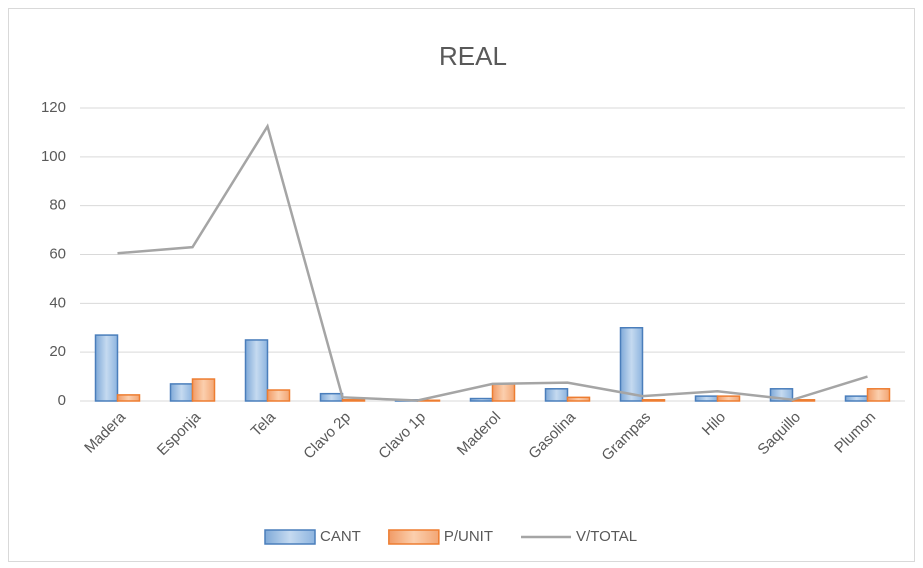 This screenshot has height=568, width=923. What do you see at coordinates (57, 205) in the screenshot?
I see `y-tick-label: 80` at bounding box center [57, 205].